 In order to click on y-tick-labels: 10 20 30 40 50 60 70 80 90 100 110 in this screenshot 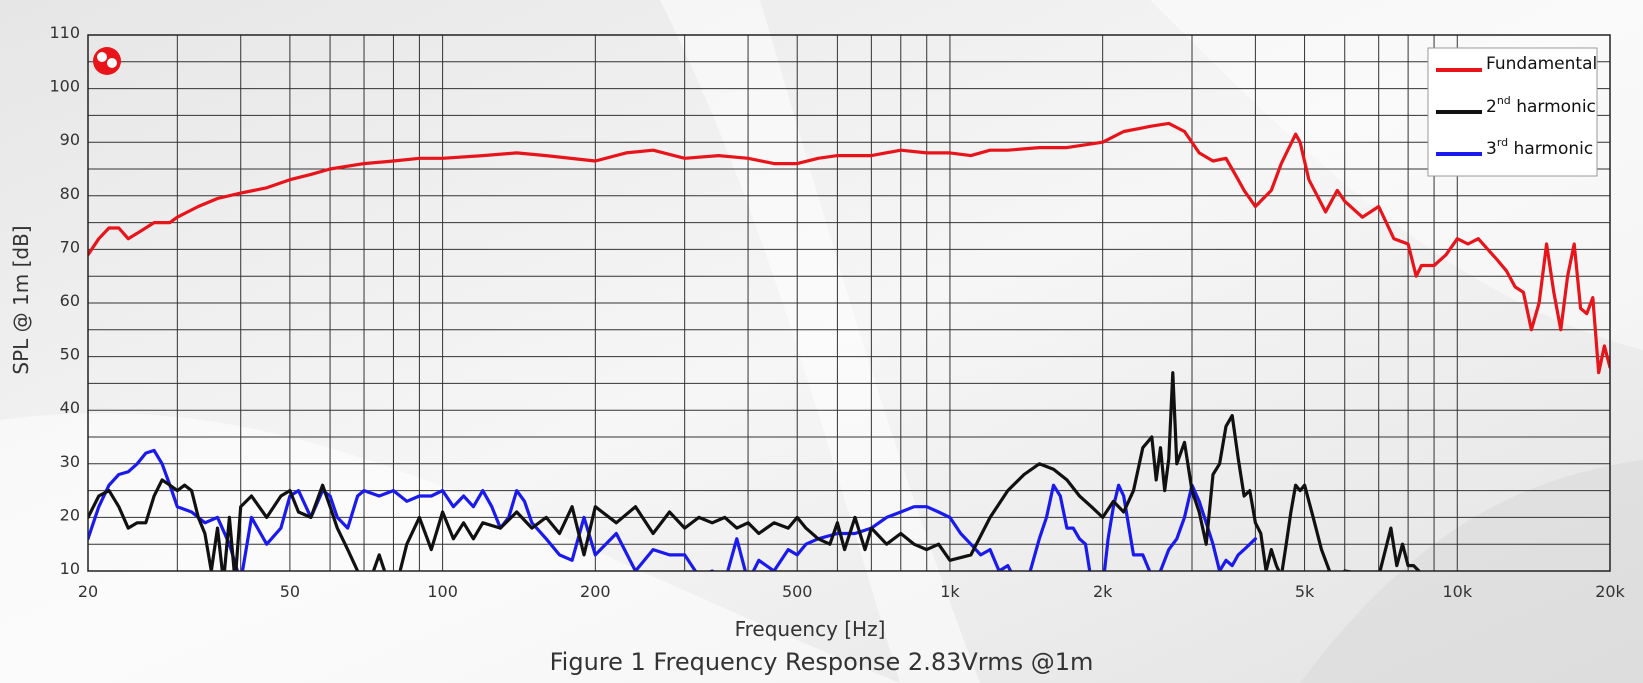, I will do `click(64, 300)`.